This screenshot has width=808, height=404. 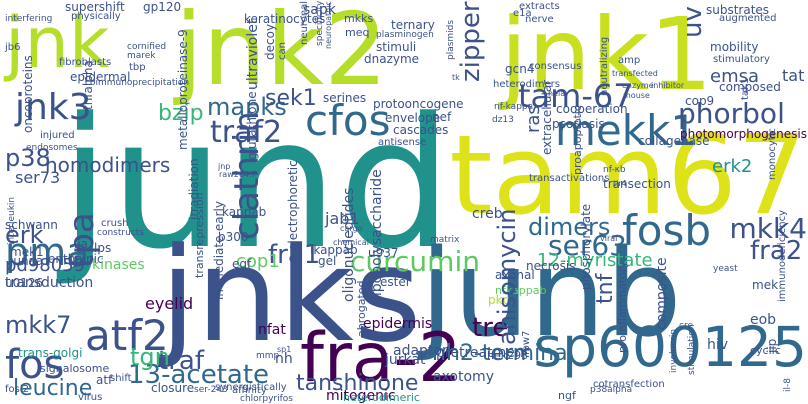 What do you see at coordinates (768, 228) in the screenshot?
I see `word-21: mkk4` at bounding box center [768, 228].